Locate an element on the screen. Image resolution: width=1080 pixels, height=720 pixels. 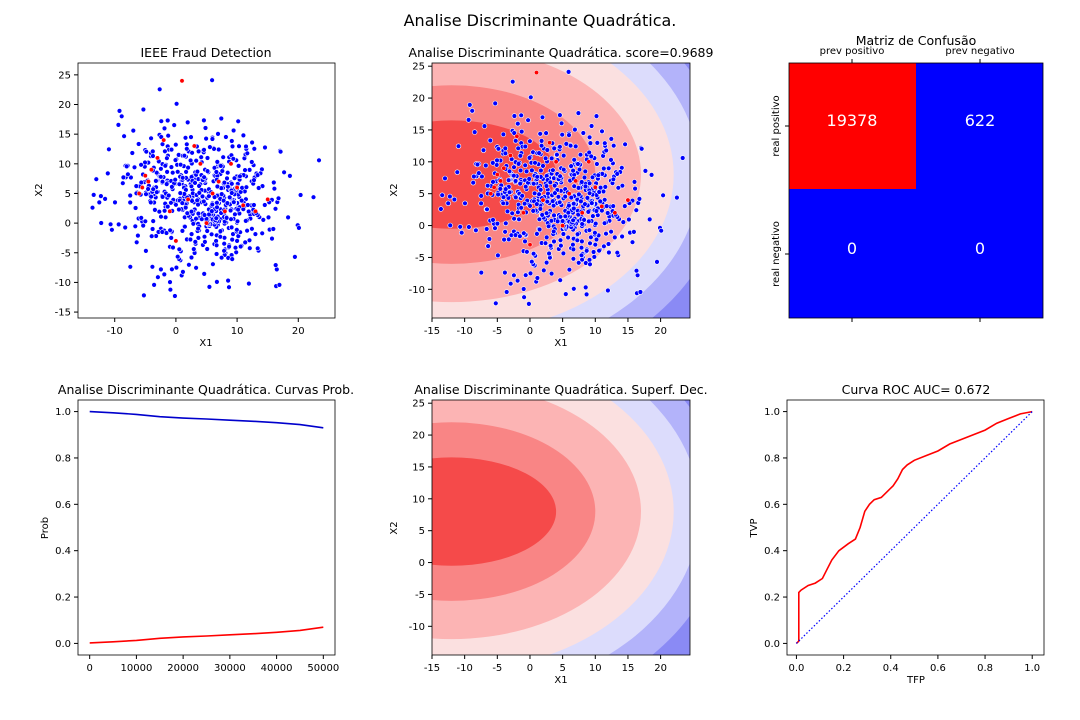
prob-plot-area is located at coordinates (206, 527).